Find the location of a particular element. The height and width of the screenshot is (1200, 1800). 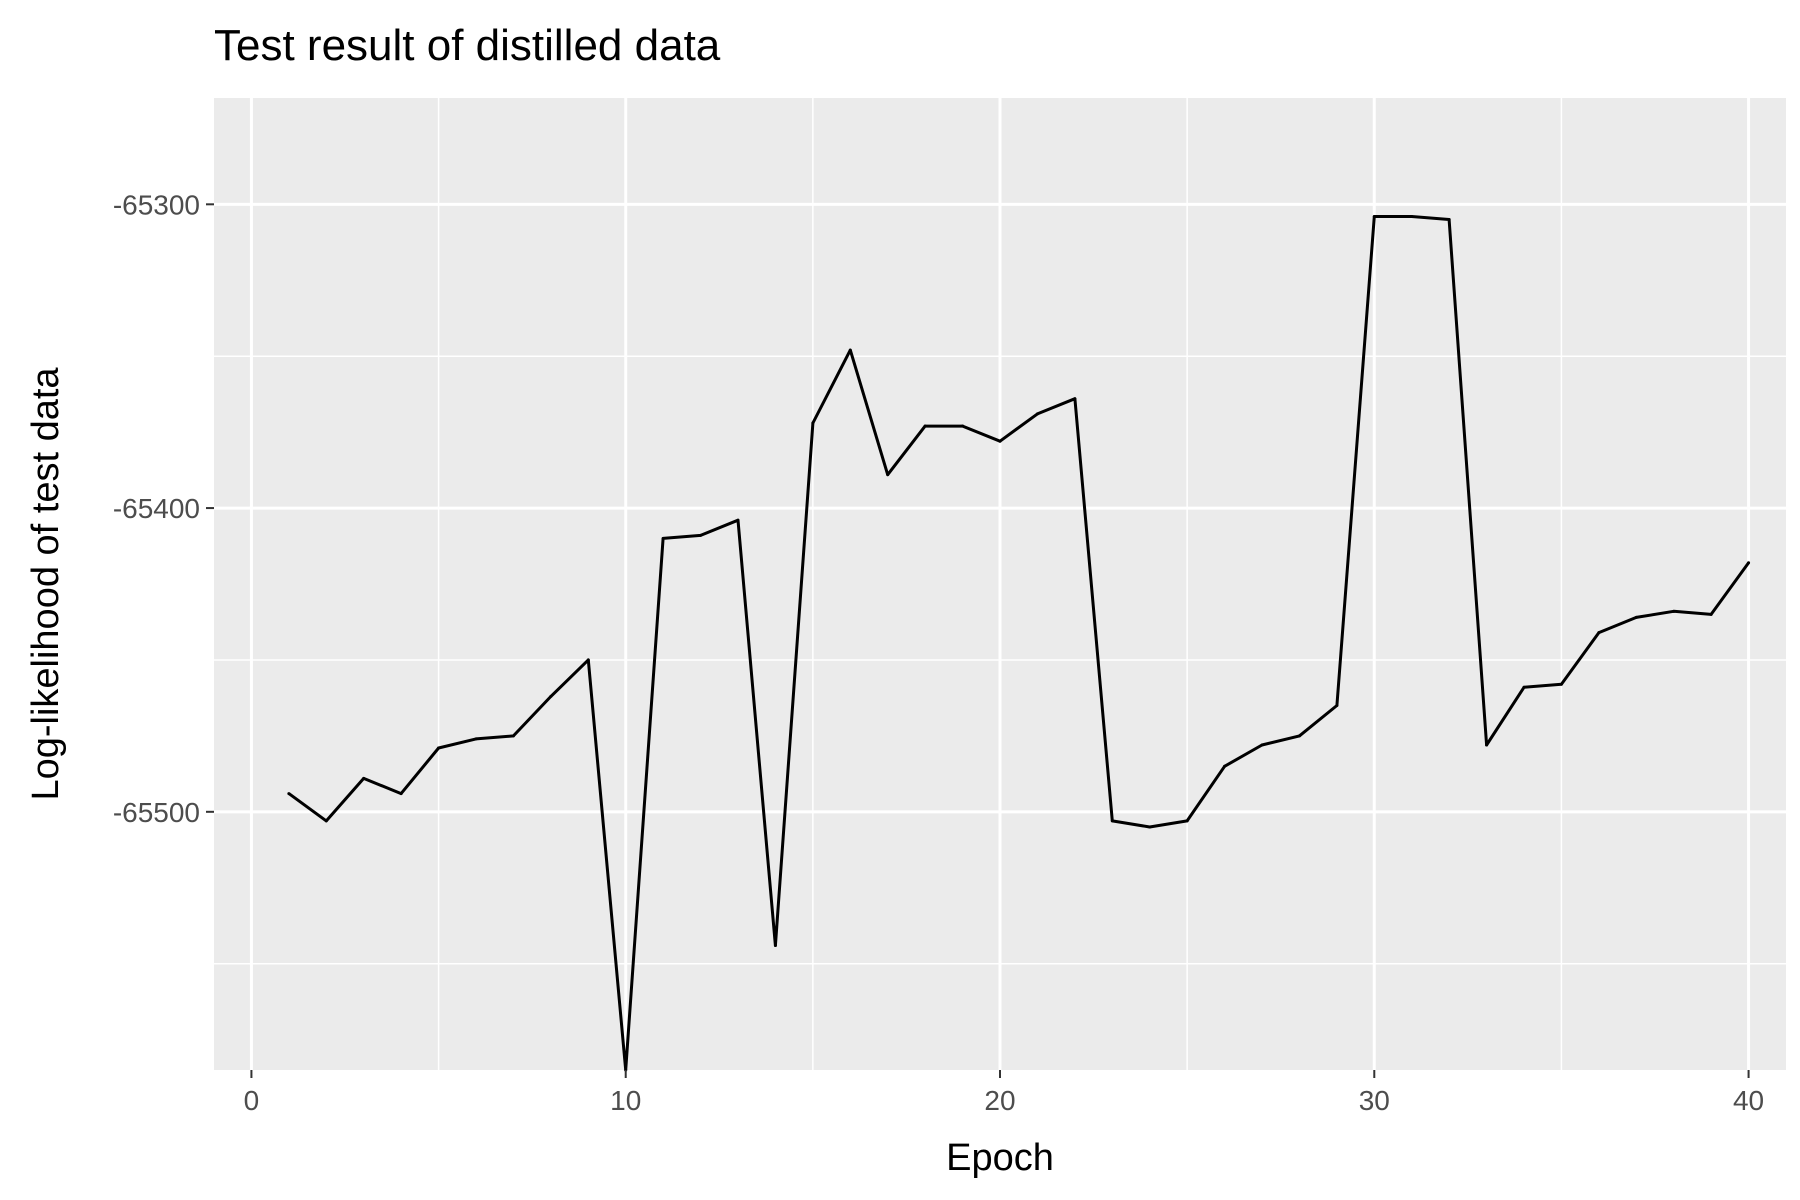

x-tick-label: 30 is located at coordinates (1374, 1100).